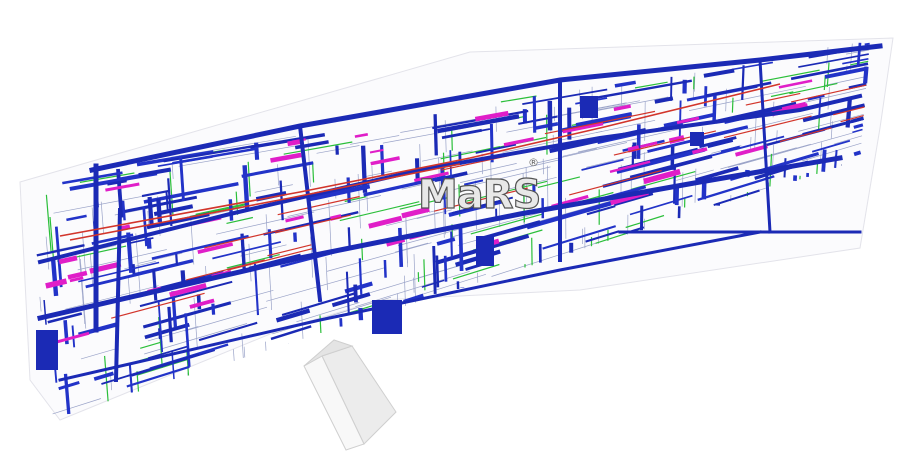  Describe the element at coordinates (533, 162) in the screenshot. I see `registered-mark: ®` at that location.